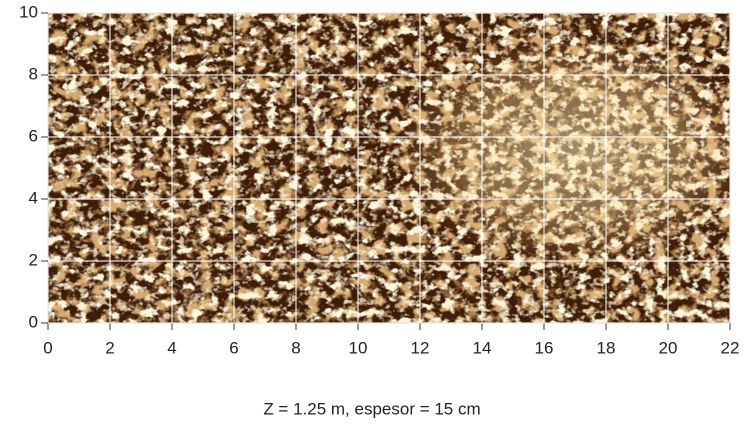 The height and width of the screenshot is (427, 745). I want to click on x-tick-label: 20, so click(668, 347).